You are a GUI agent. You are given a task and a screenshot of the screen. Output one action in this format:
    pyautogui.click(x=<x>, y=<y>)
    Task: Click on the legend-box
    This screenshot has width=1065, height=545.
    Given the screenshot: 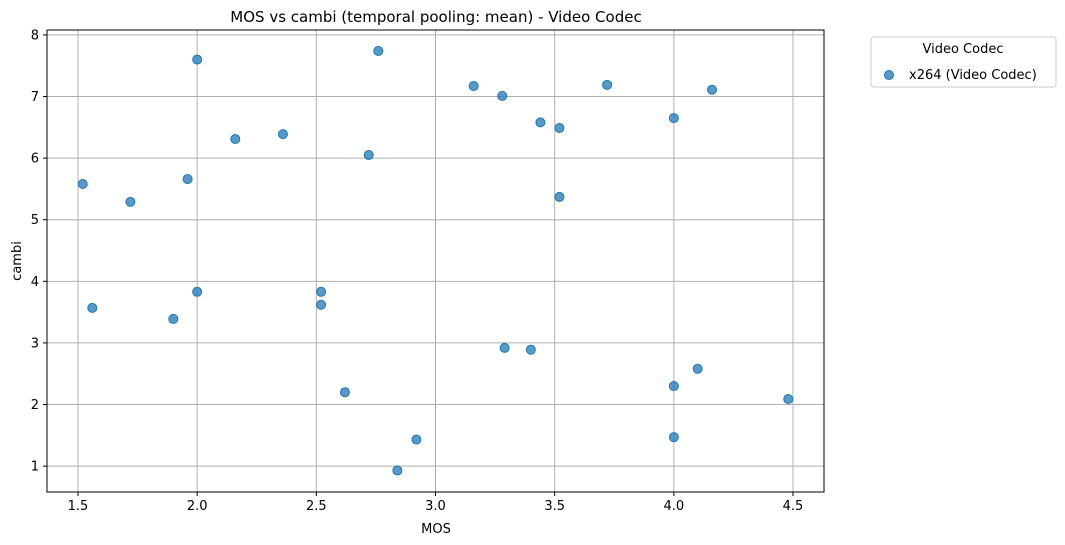 What is the action you would take?
    pyautogui.click(x=963, y=62)
    